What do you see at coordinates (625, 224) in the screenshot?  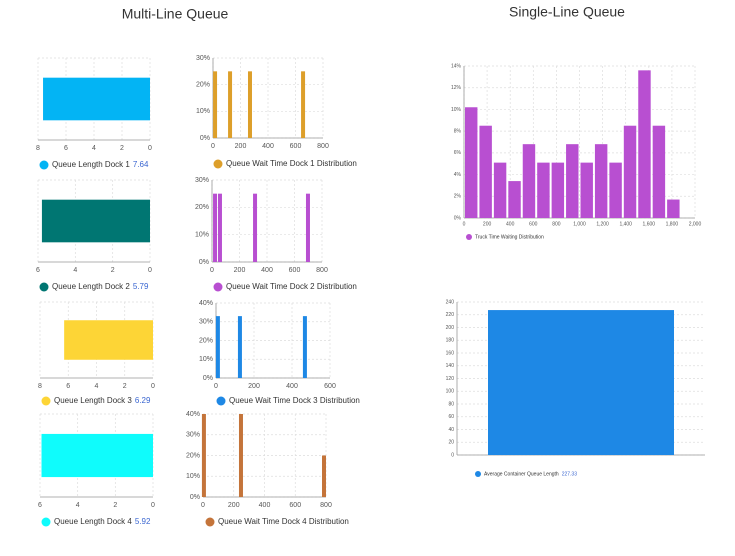 I see `x-tick-label: 1,400` at bounding box center [625, 224].